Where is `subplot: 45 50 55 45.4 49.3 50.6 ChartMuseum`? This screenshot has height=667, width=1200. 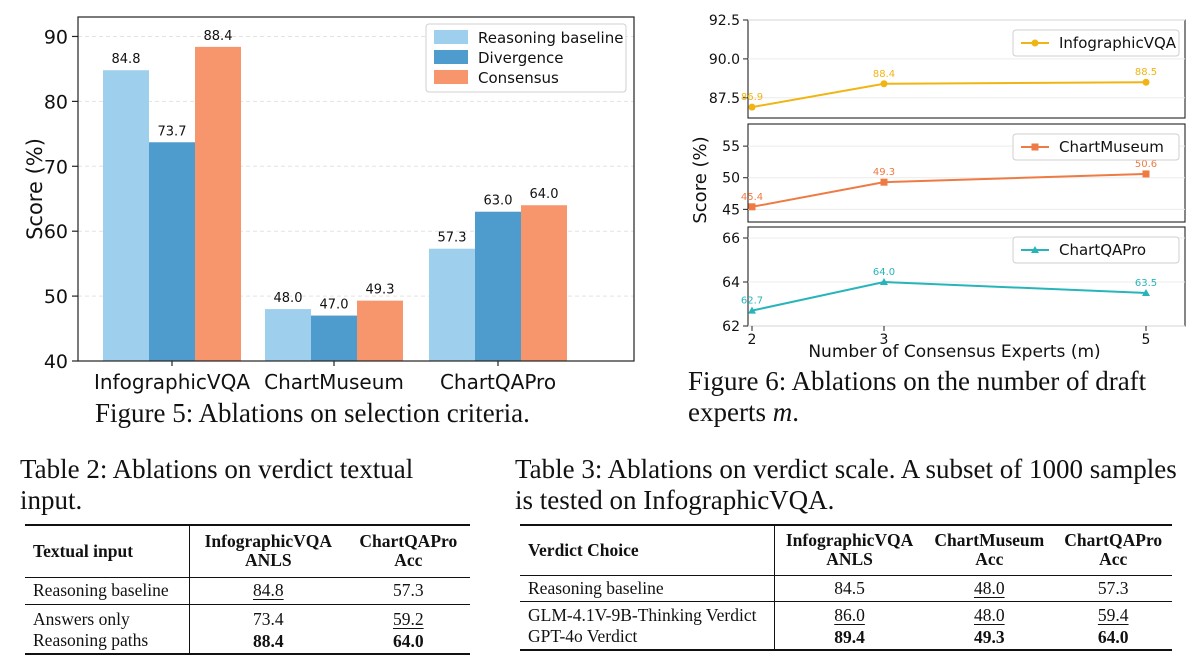
subplot: 45 50 55 45.4 49.3 50.6 ChartMuseum is located at coordinates (954, 173).